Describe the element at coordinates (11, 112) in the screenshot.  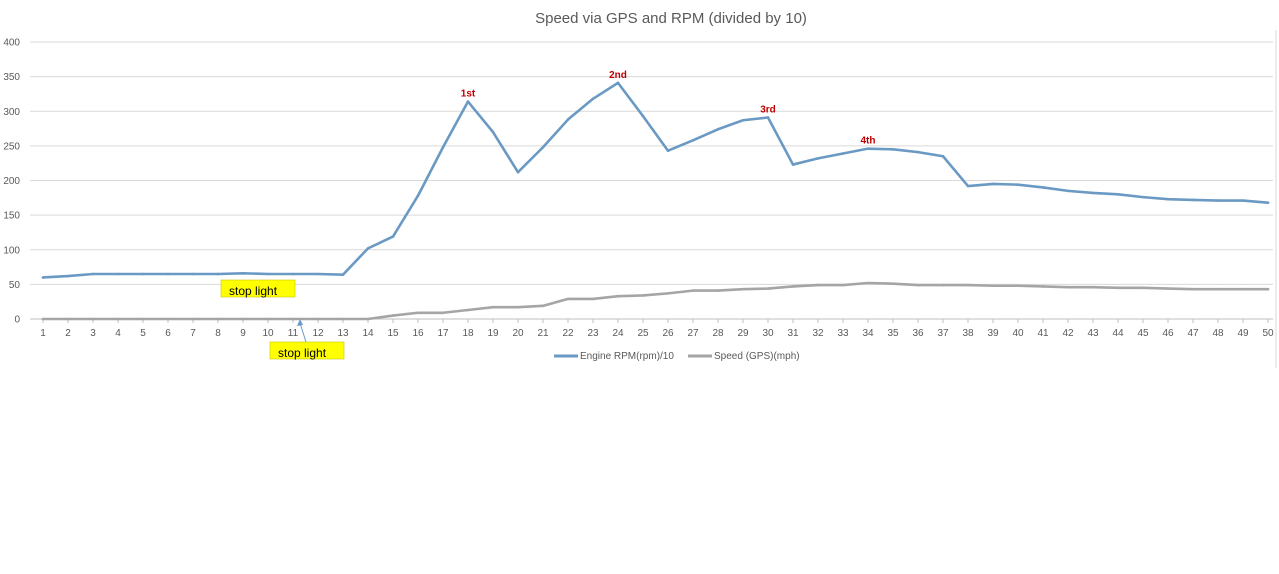
I see `y-tick-label: 300` at that location.